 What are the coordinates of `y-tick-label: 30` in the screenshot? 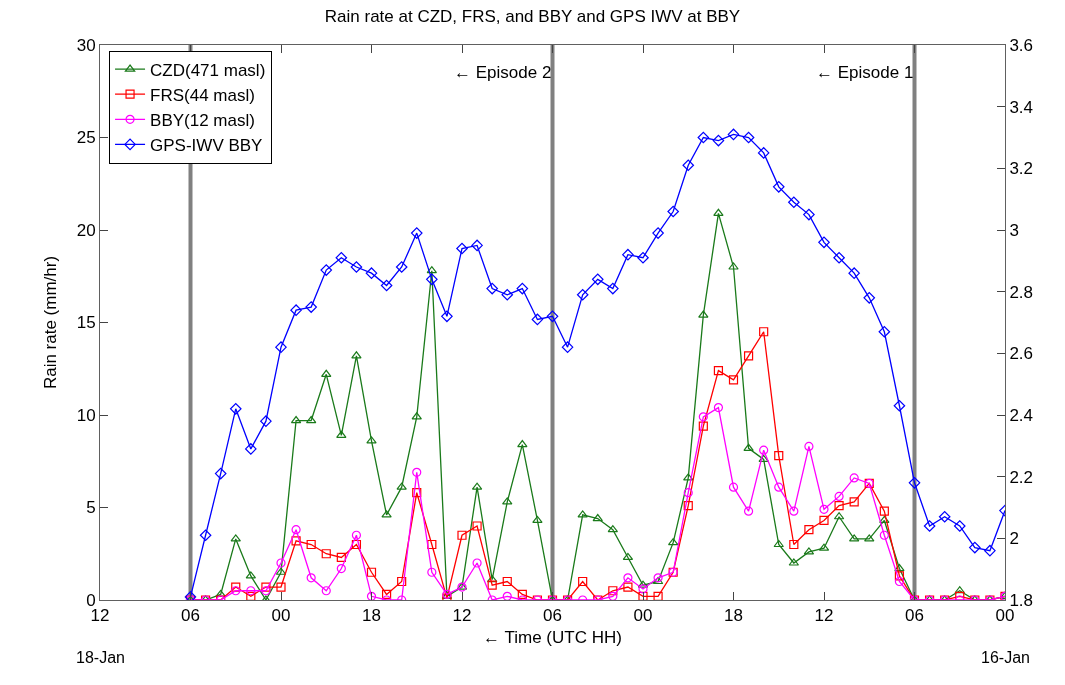 It's located at (86, 45).